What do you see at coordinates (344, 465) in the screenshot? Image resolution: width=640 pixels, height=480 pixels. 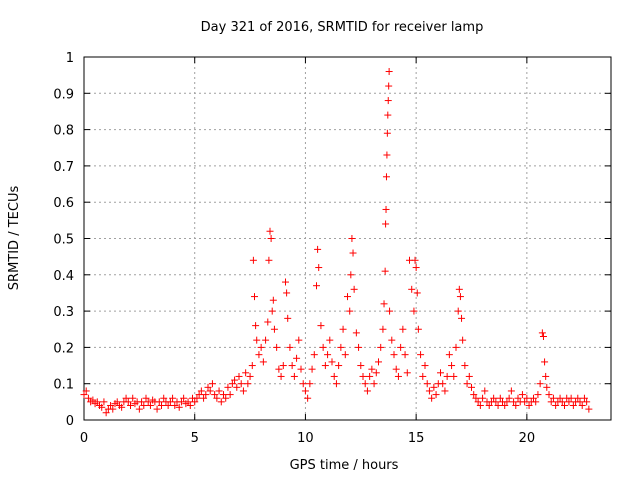 I see `x-axis-label: GPS time / hours` at bounding box center [344, 465].